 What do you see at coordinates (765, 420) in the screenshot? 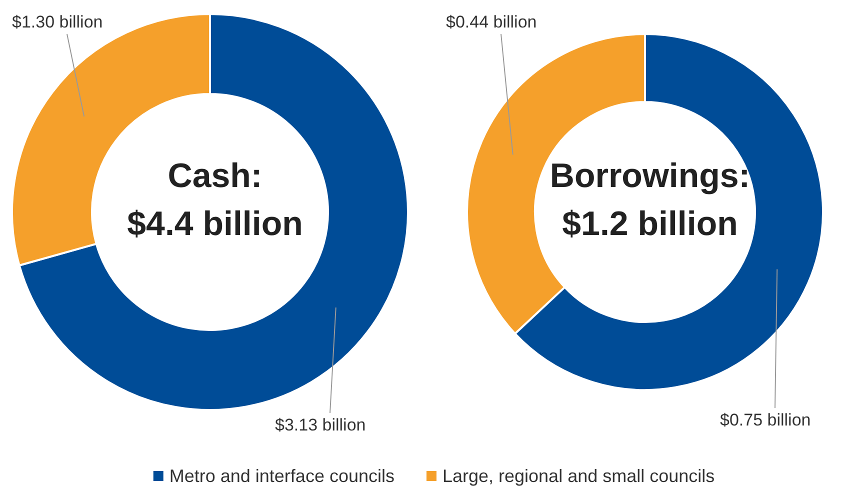
I see `data-label: $0.75 billion` at bounding box center [765, 420].